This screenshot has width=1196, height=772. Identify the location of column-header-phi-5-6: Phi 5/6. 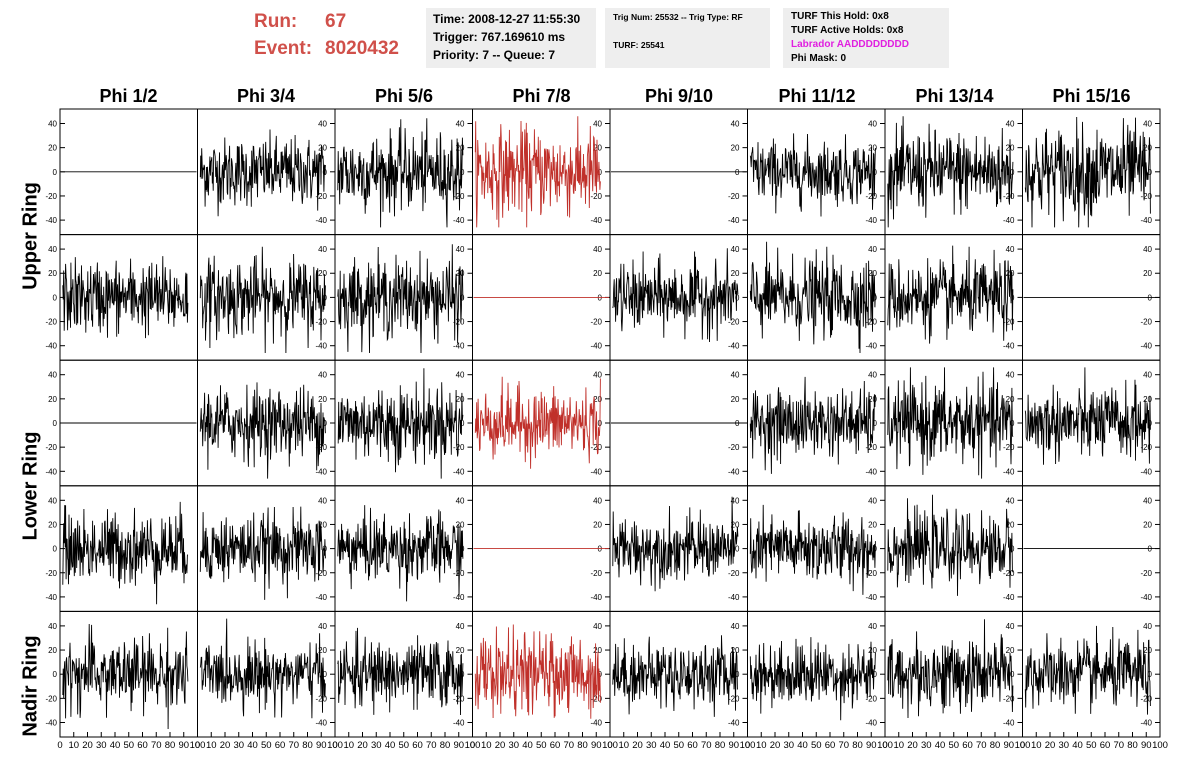
(404, 96).